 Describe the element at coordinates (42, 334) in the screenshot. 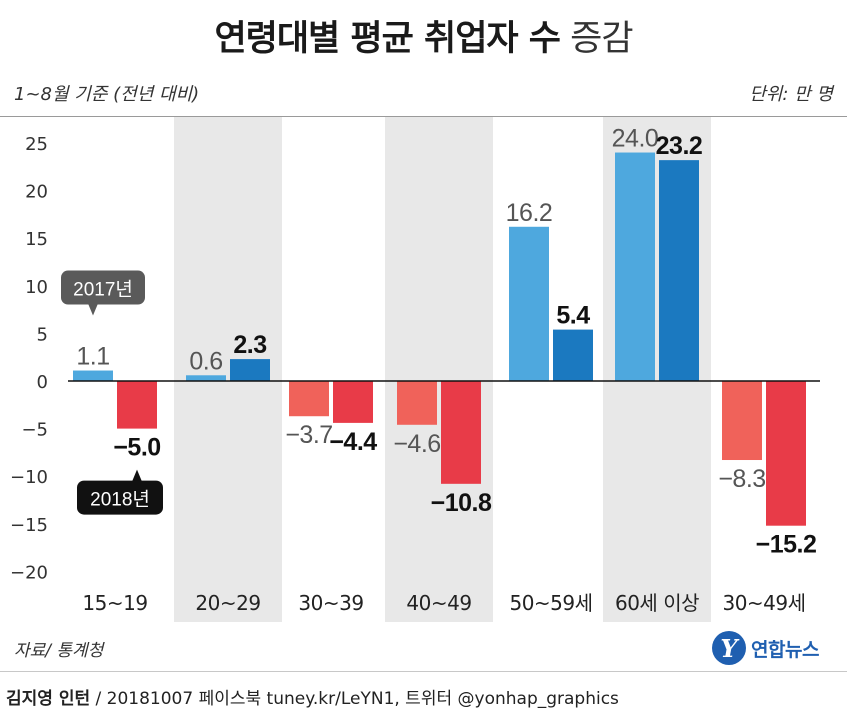

I see `y-tick-label: 5` at that location.